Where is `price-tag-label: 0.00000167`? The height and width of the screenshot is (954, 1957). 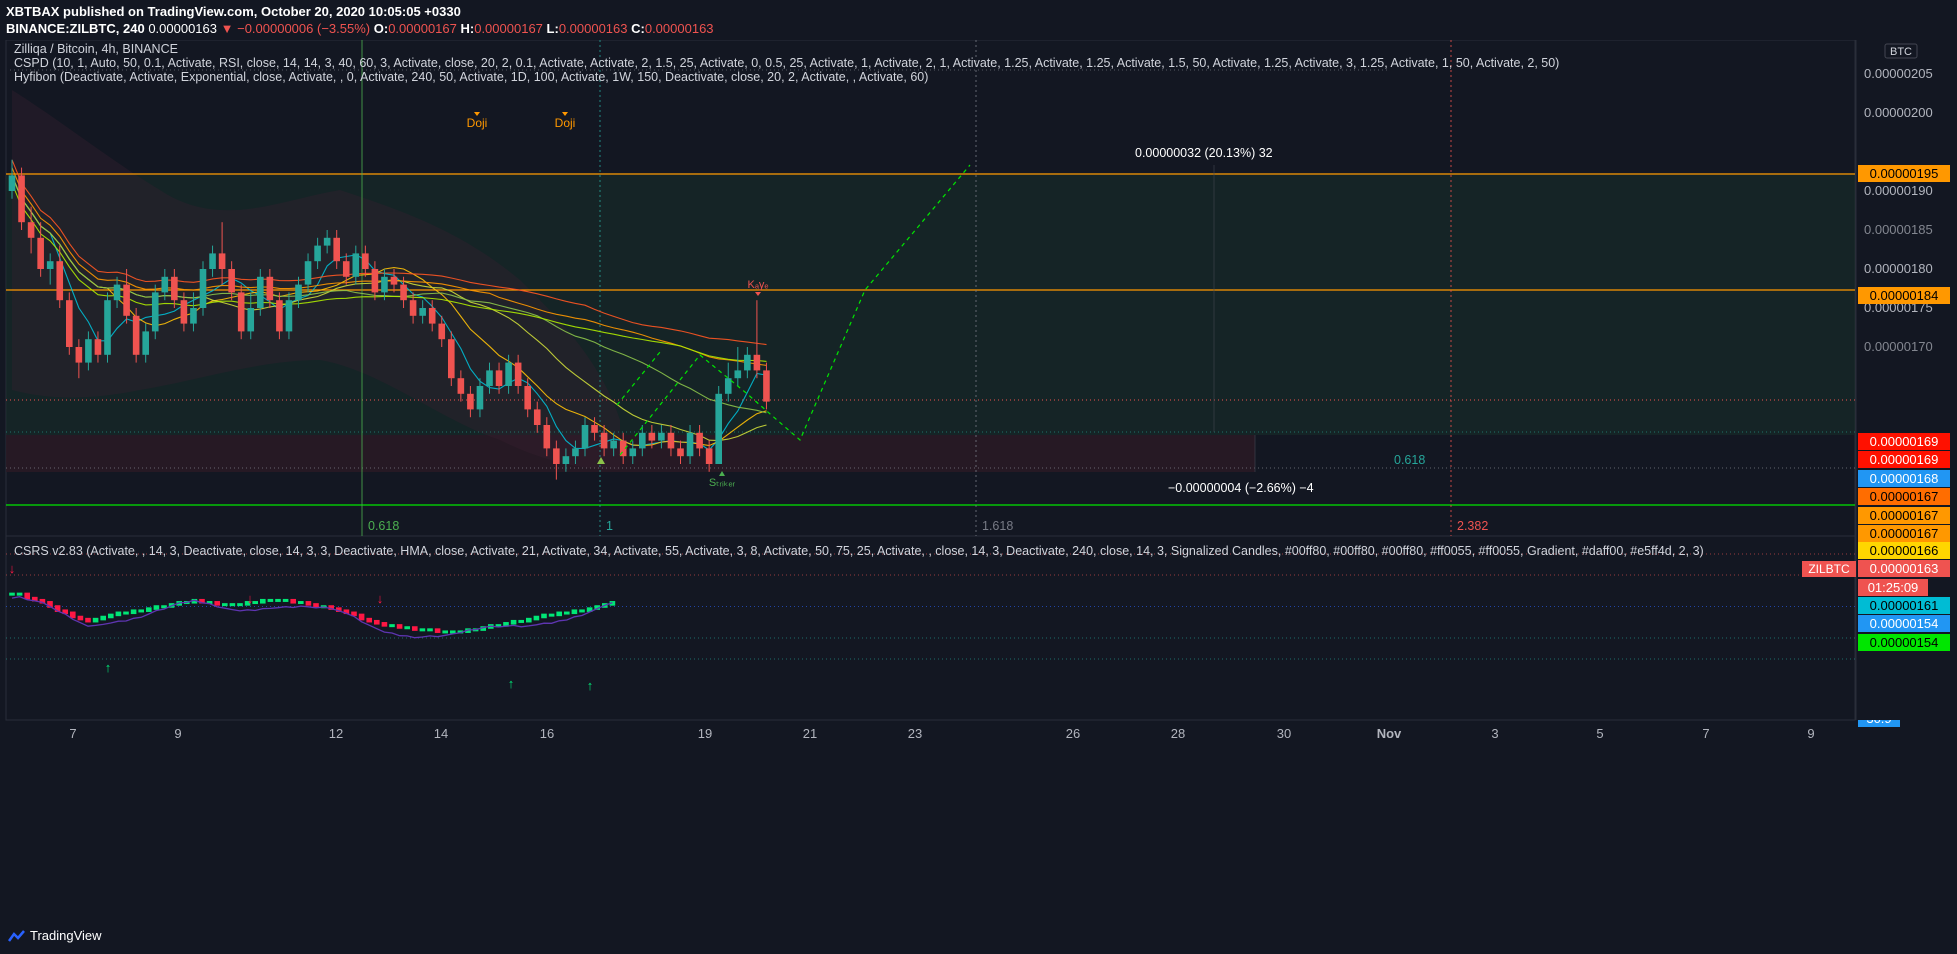 price-tag-label: 0.00000167 is located at coordinates (1904, 496).